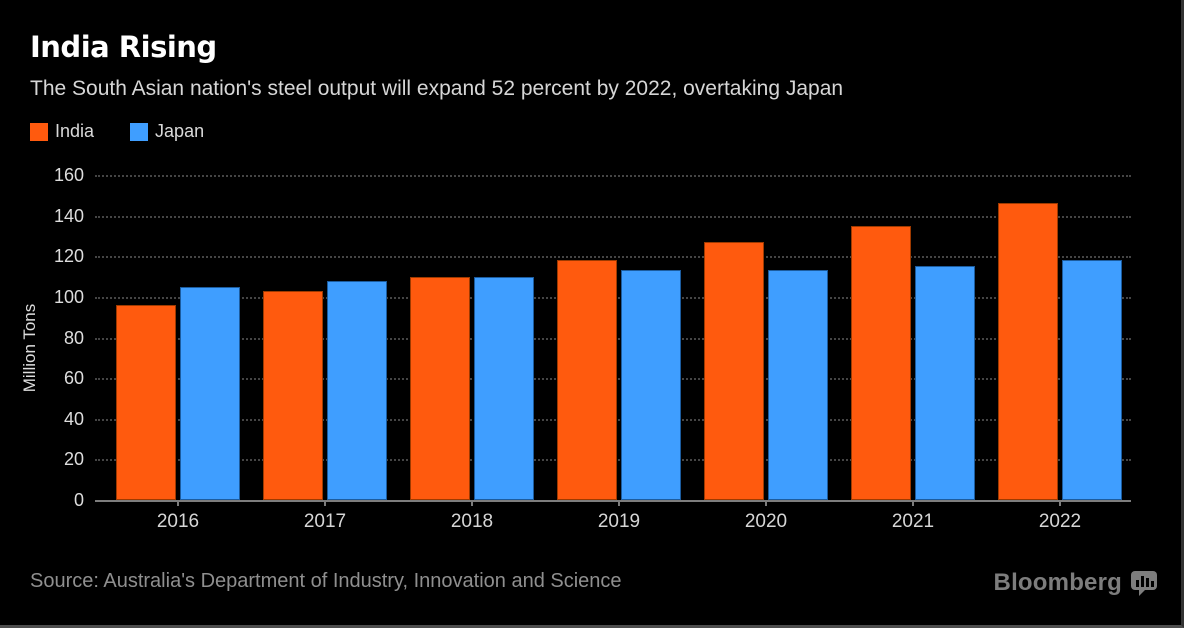 The height and width of the screenshot is (628, 1184). Describe the element at coordinates (1057, 582) in the screenshot. I see `bloomberg-wordmark: Bloomberg` at that location.